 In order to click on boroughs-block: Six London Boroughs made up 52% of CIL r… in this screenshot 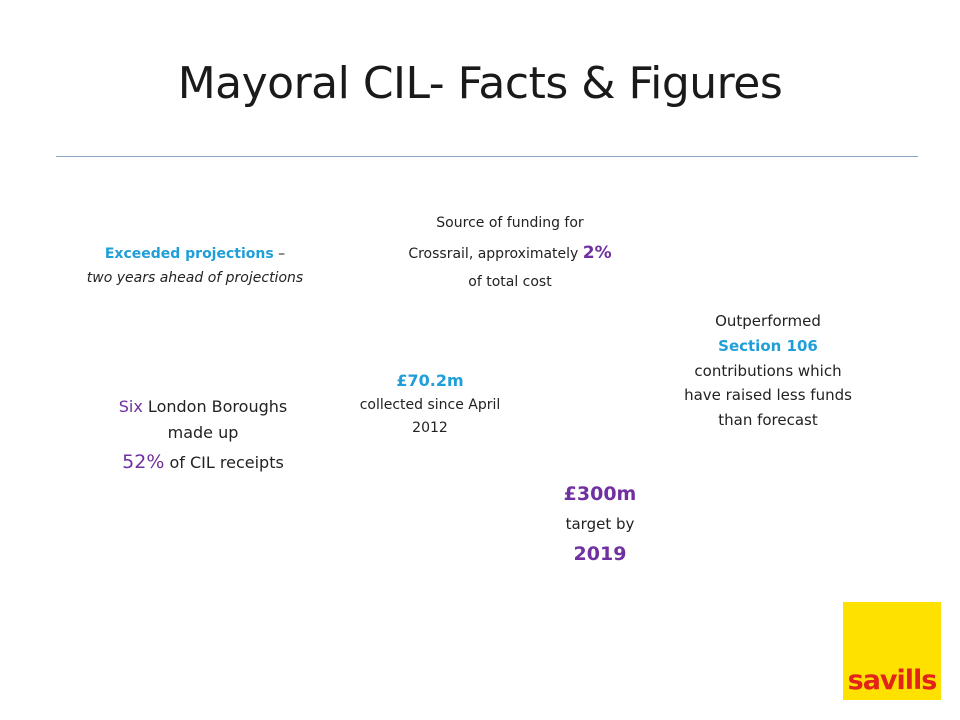, I will do `click(203, 436)`.